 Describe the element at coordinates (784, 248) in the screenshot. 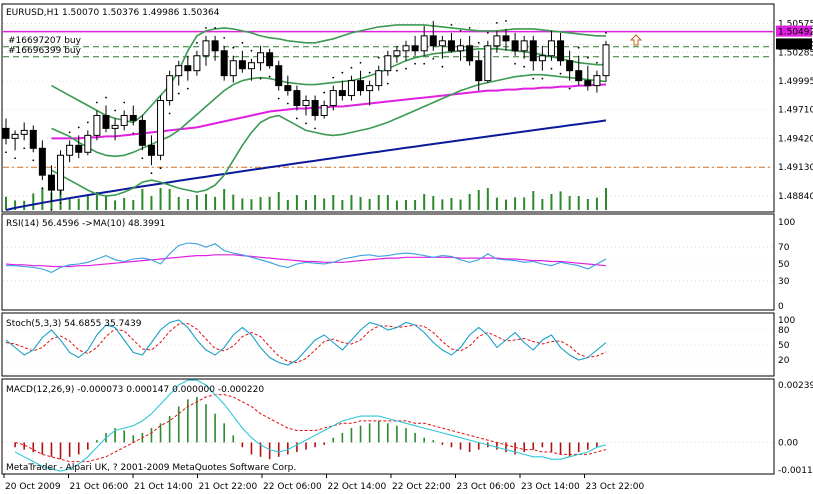

I see `rsi-tick-label: 70` at that location.